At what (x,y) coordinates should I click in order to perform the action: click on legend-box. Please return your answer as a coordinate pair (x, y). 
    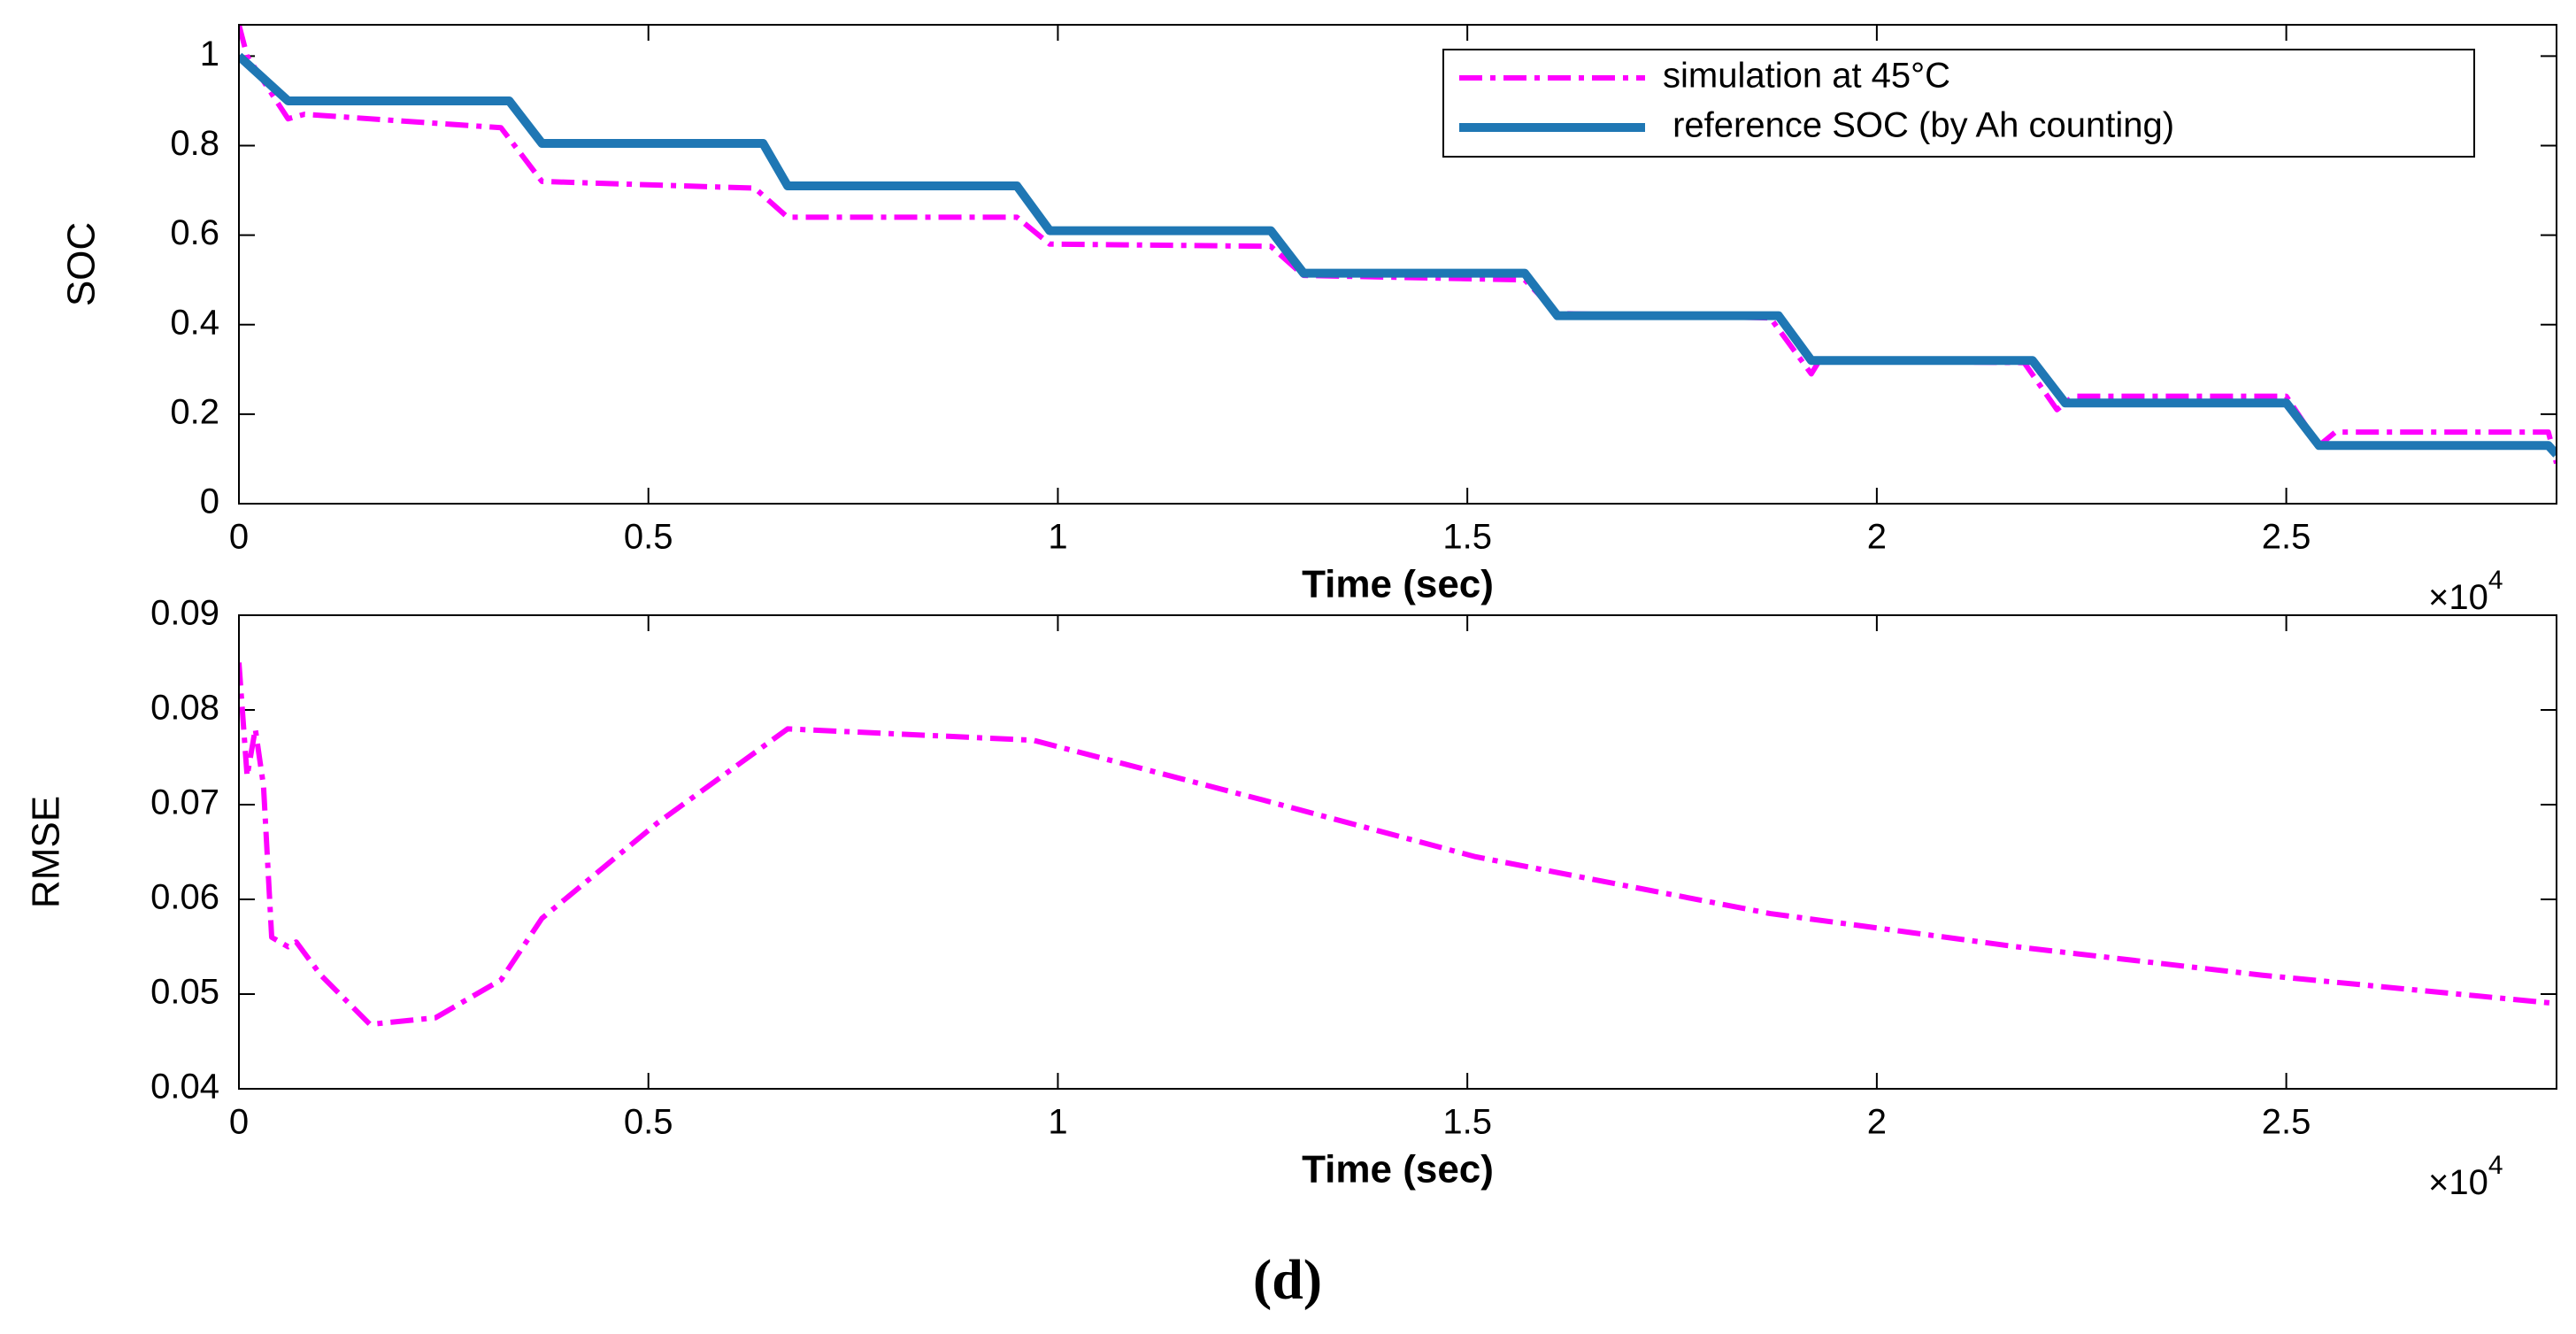
    Looking at the image, I should click on (1958, 103).